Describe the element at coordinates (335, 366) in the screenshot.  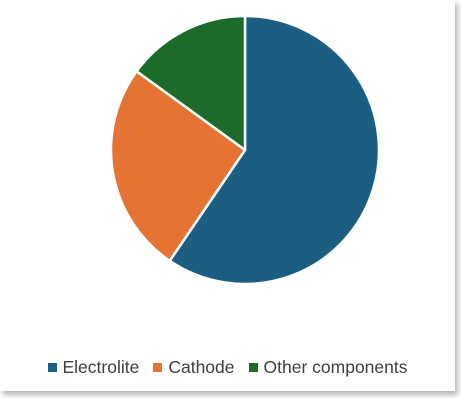
I see `legend-label-other-components: Other components` at that location.